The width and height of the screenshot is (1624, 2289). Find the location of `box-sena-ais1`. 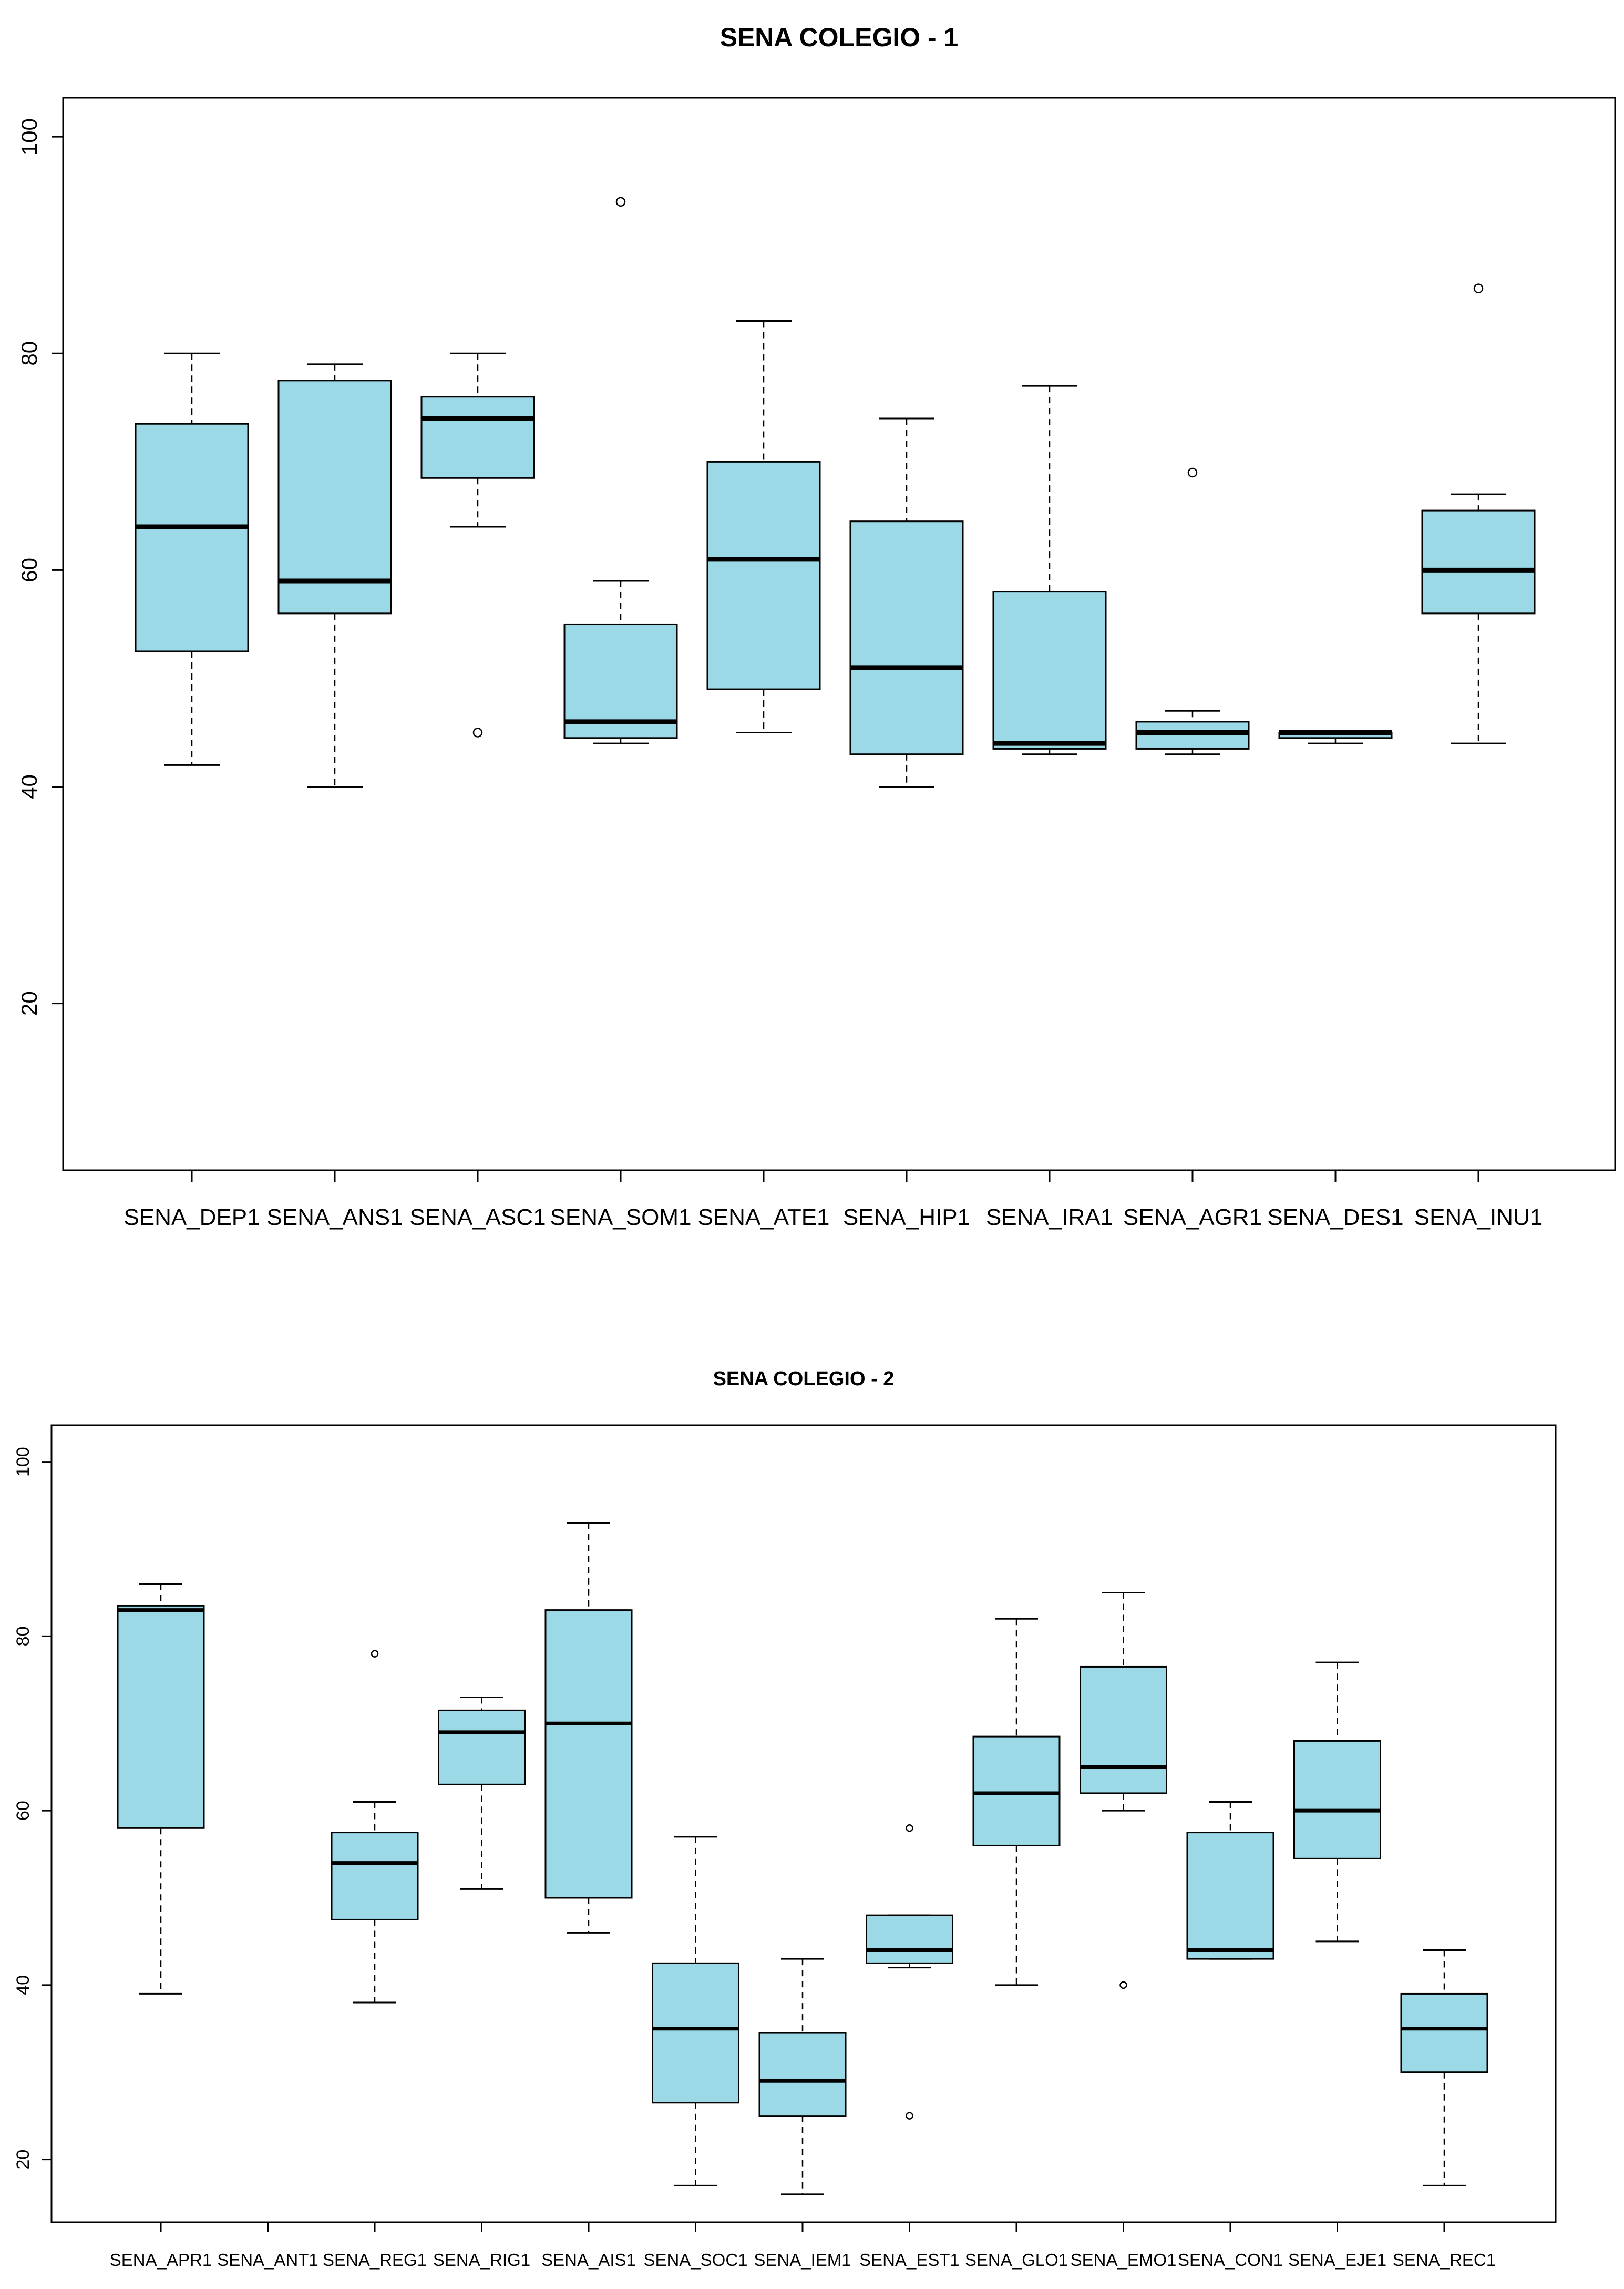

box-sena-ais1 is located at coordinates (588, 1728).